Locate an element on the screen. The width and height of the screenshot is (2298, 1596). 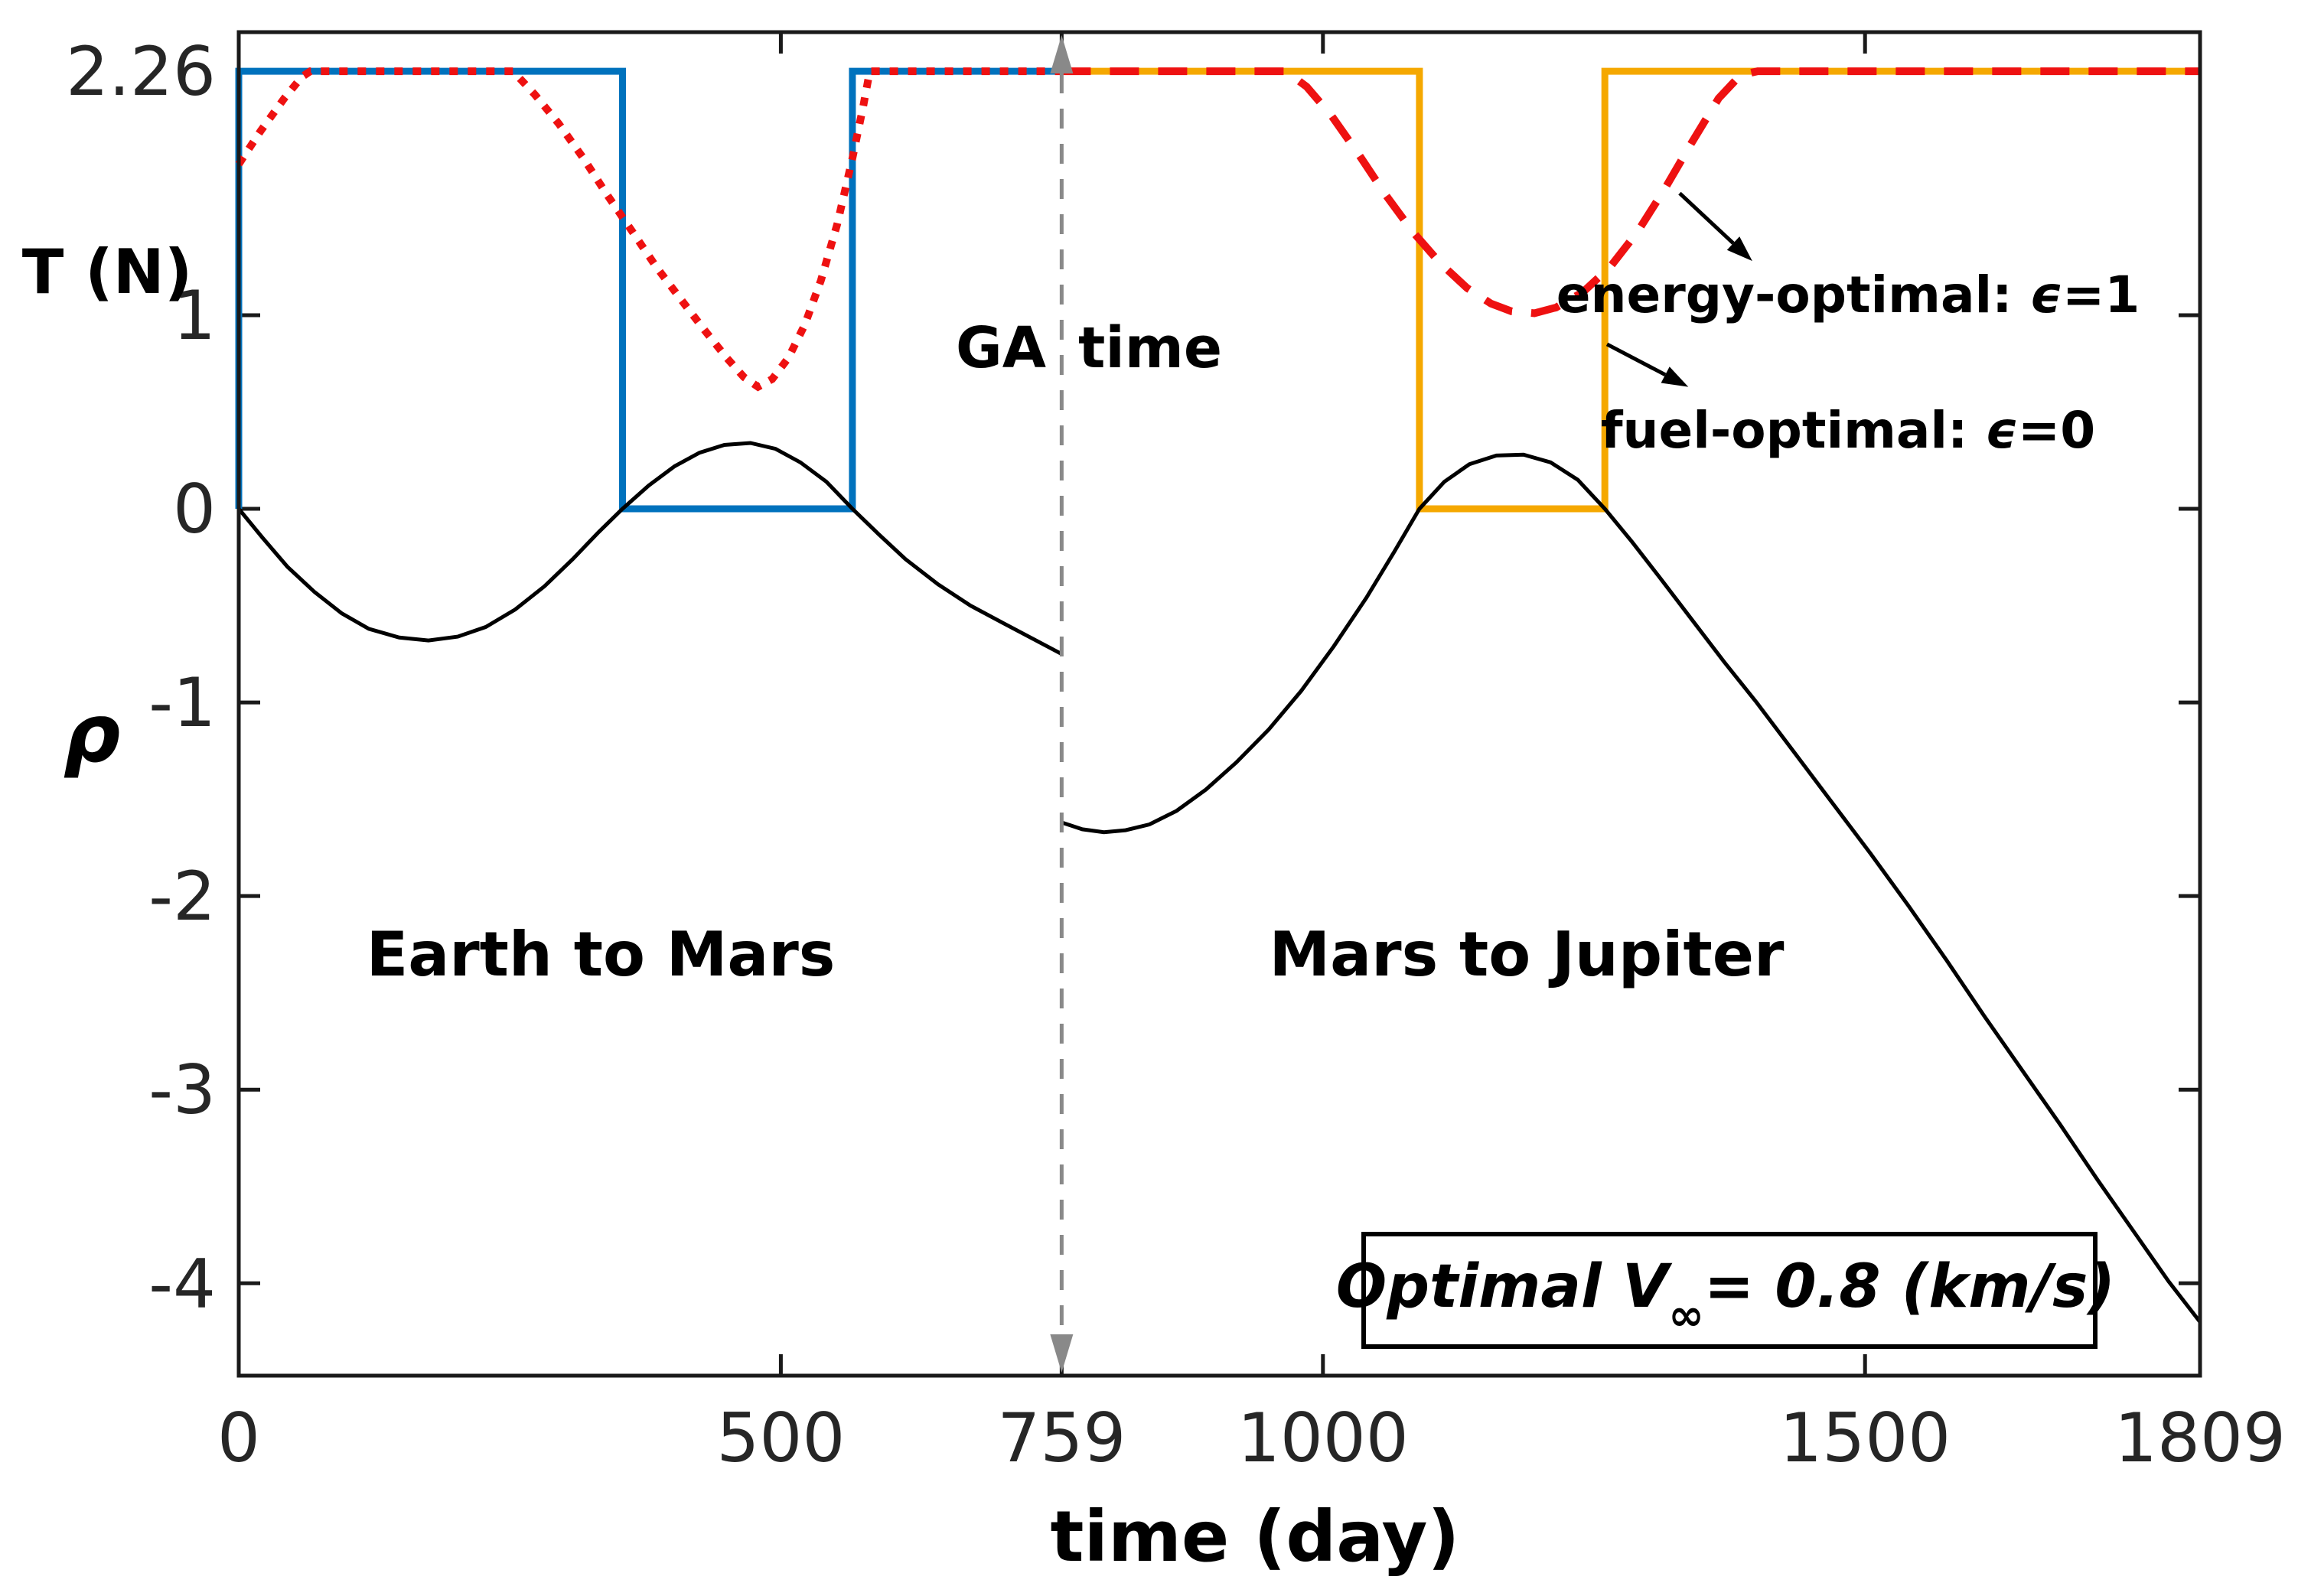
ga-time-line is located at coordinates (1062, 704).